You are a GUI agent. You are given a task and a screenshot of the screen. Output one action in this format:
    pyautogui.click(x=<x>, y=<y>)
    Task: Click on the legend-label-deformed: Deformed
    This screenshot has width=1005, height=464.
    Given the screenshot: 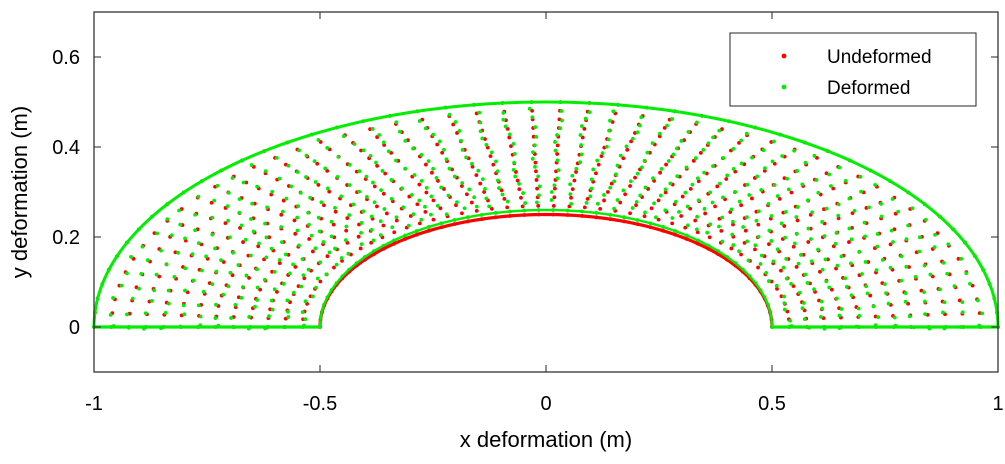 What is the action you would take?
    pyautogui.click(x=868, y=88)
    